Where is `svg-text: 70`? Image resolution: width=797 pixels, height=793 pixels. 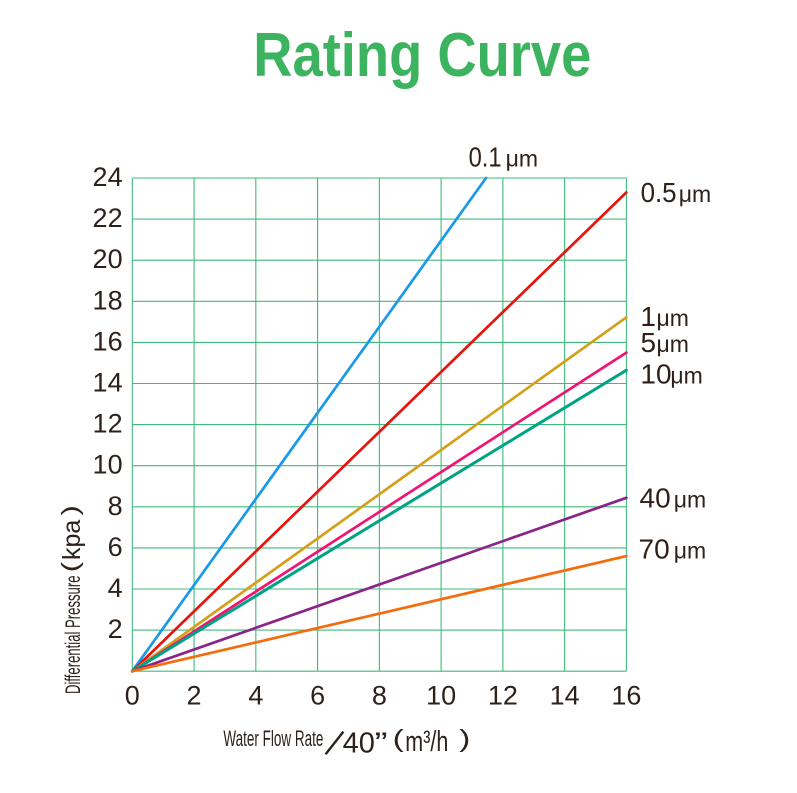
svg-text: 70 is located at coordinates (654, 548).